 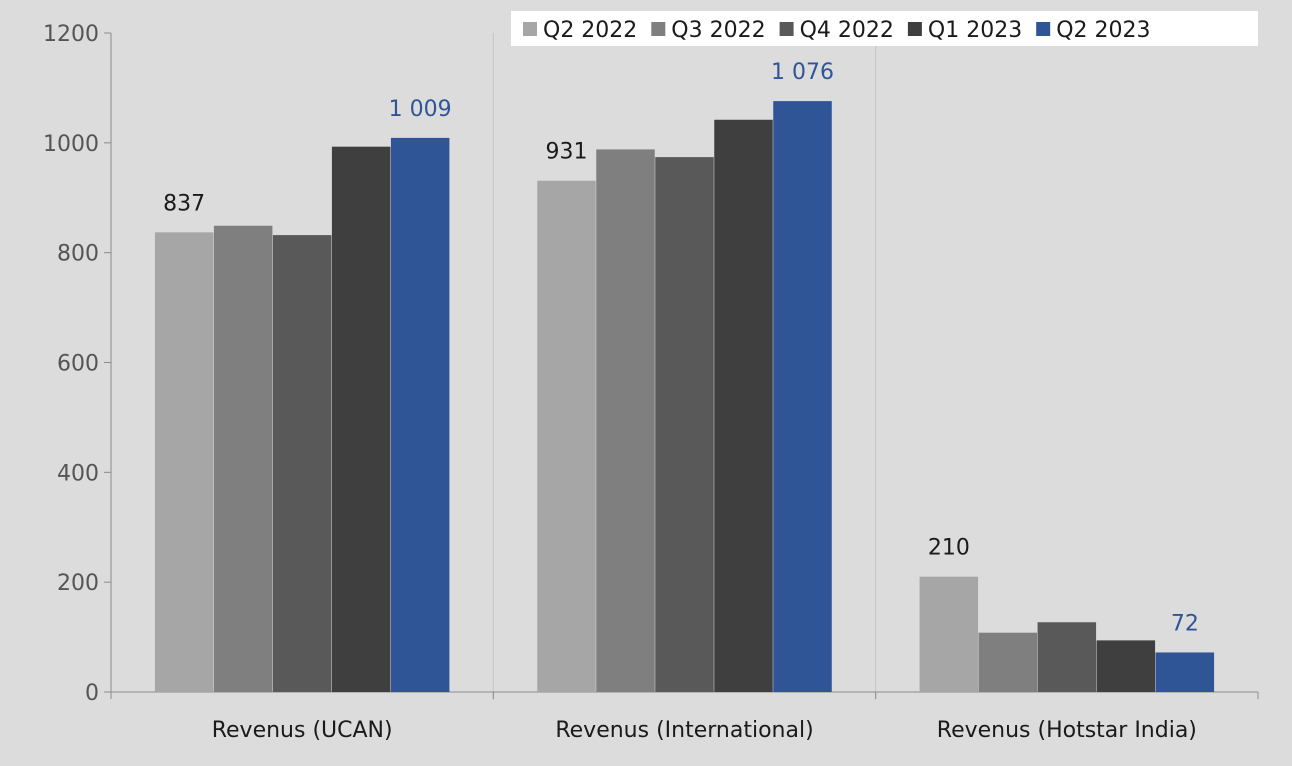 What do you see at coordinates (71, 34) in the screenshot?
I see `y-tick-label: 1200` at bounding box center [71, 34].